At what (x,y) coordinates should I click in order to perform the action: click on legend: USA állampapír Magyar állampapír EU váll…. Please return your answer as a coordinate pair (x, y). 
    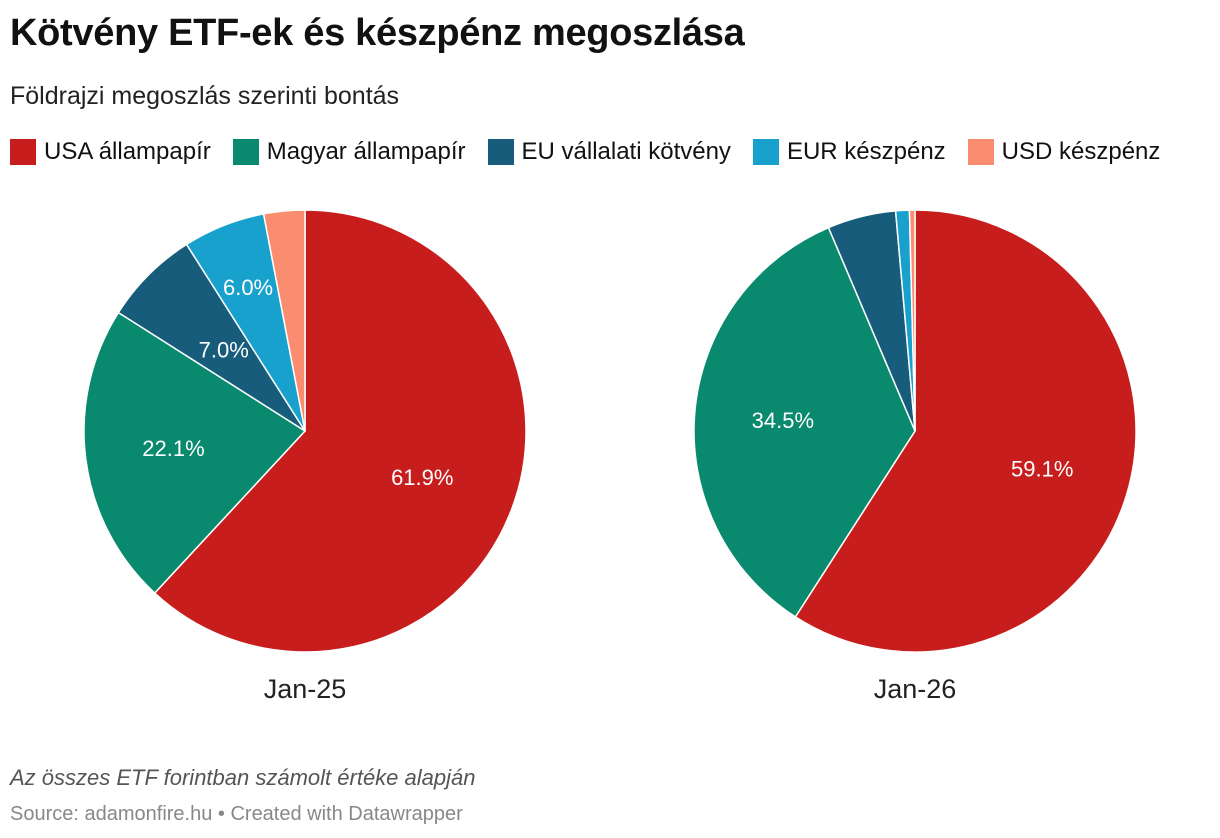
    Looking at the image, I should click on (585, 152).